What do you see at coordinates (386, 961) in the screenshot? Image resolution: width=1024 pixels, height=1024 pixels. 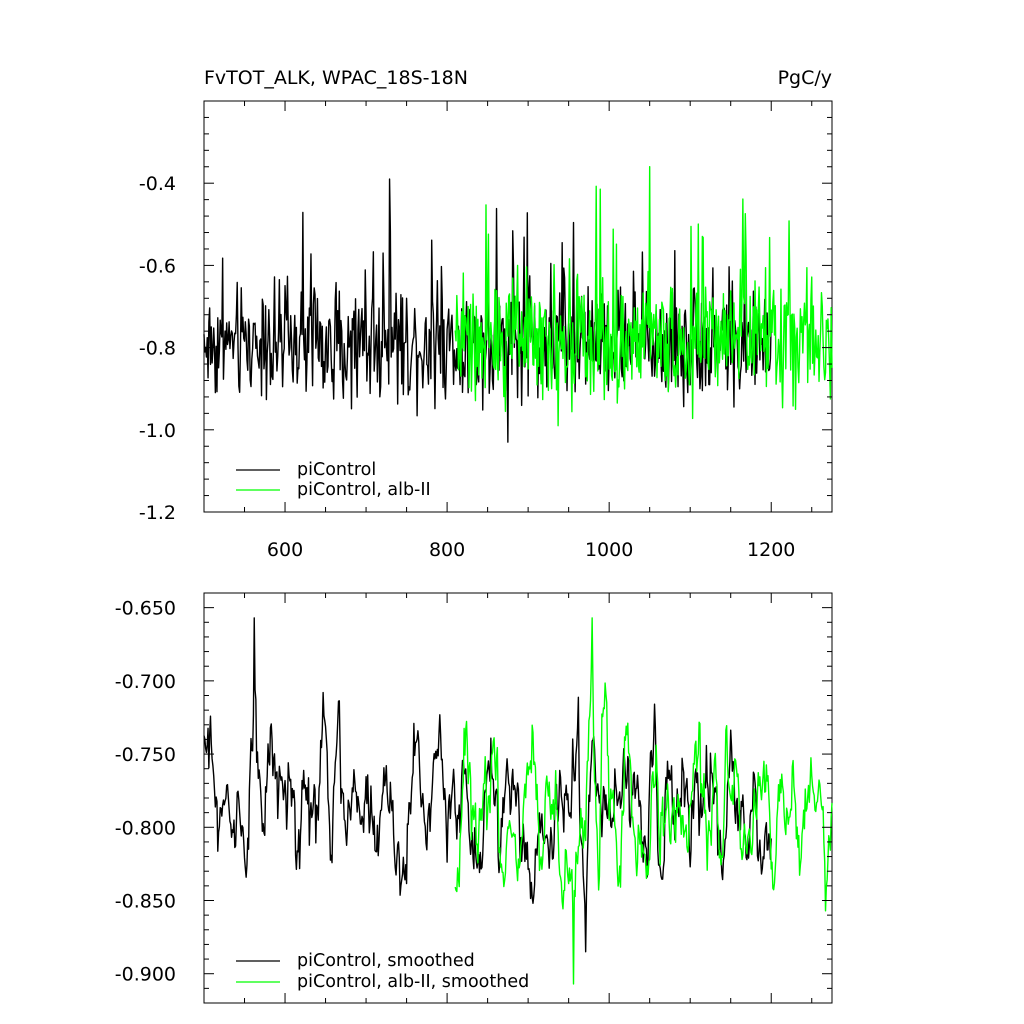 I see `legend-label-picontrol-smoothed: piControl, smoothed` at bounding box center [386, 961].